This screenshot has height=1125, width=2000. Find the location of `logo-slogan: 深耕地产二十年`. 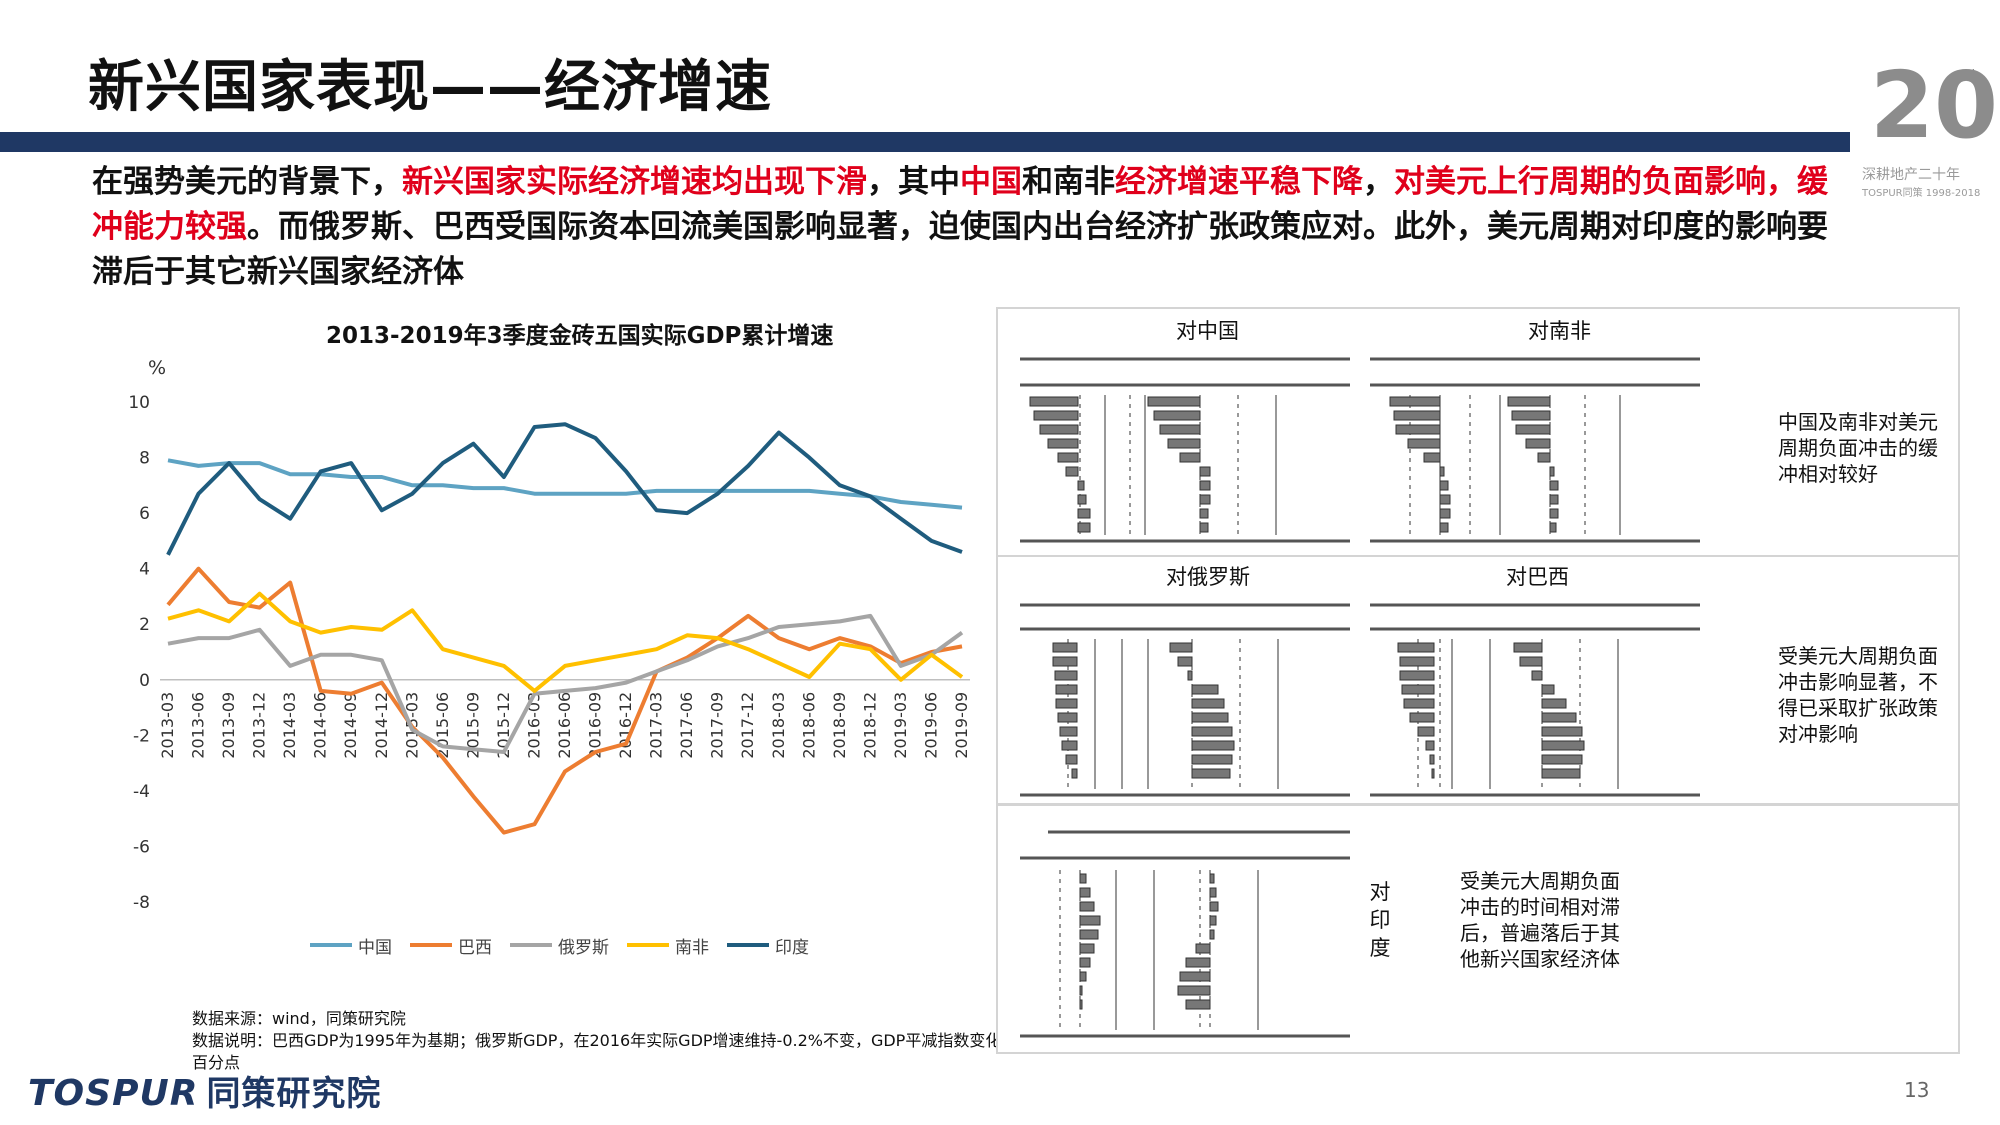

logo-slogan: 深耕地产二十年 is located at coordinates (1911, 175).